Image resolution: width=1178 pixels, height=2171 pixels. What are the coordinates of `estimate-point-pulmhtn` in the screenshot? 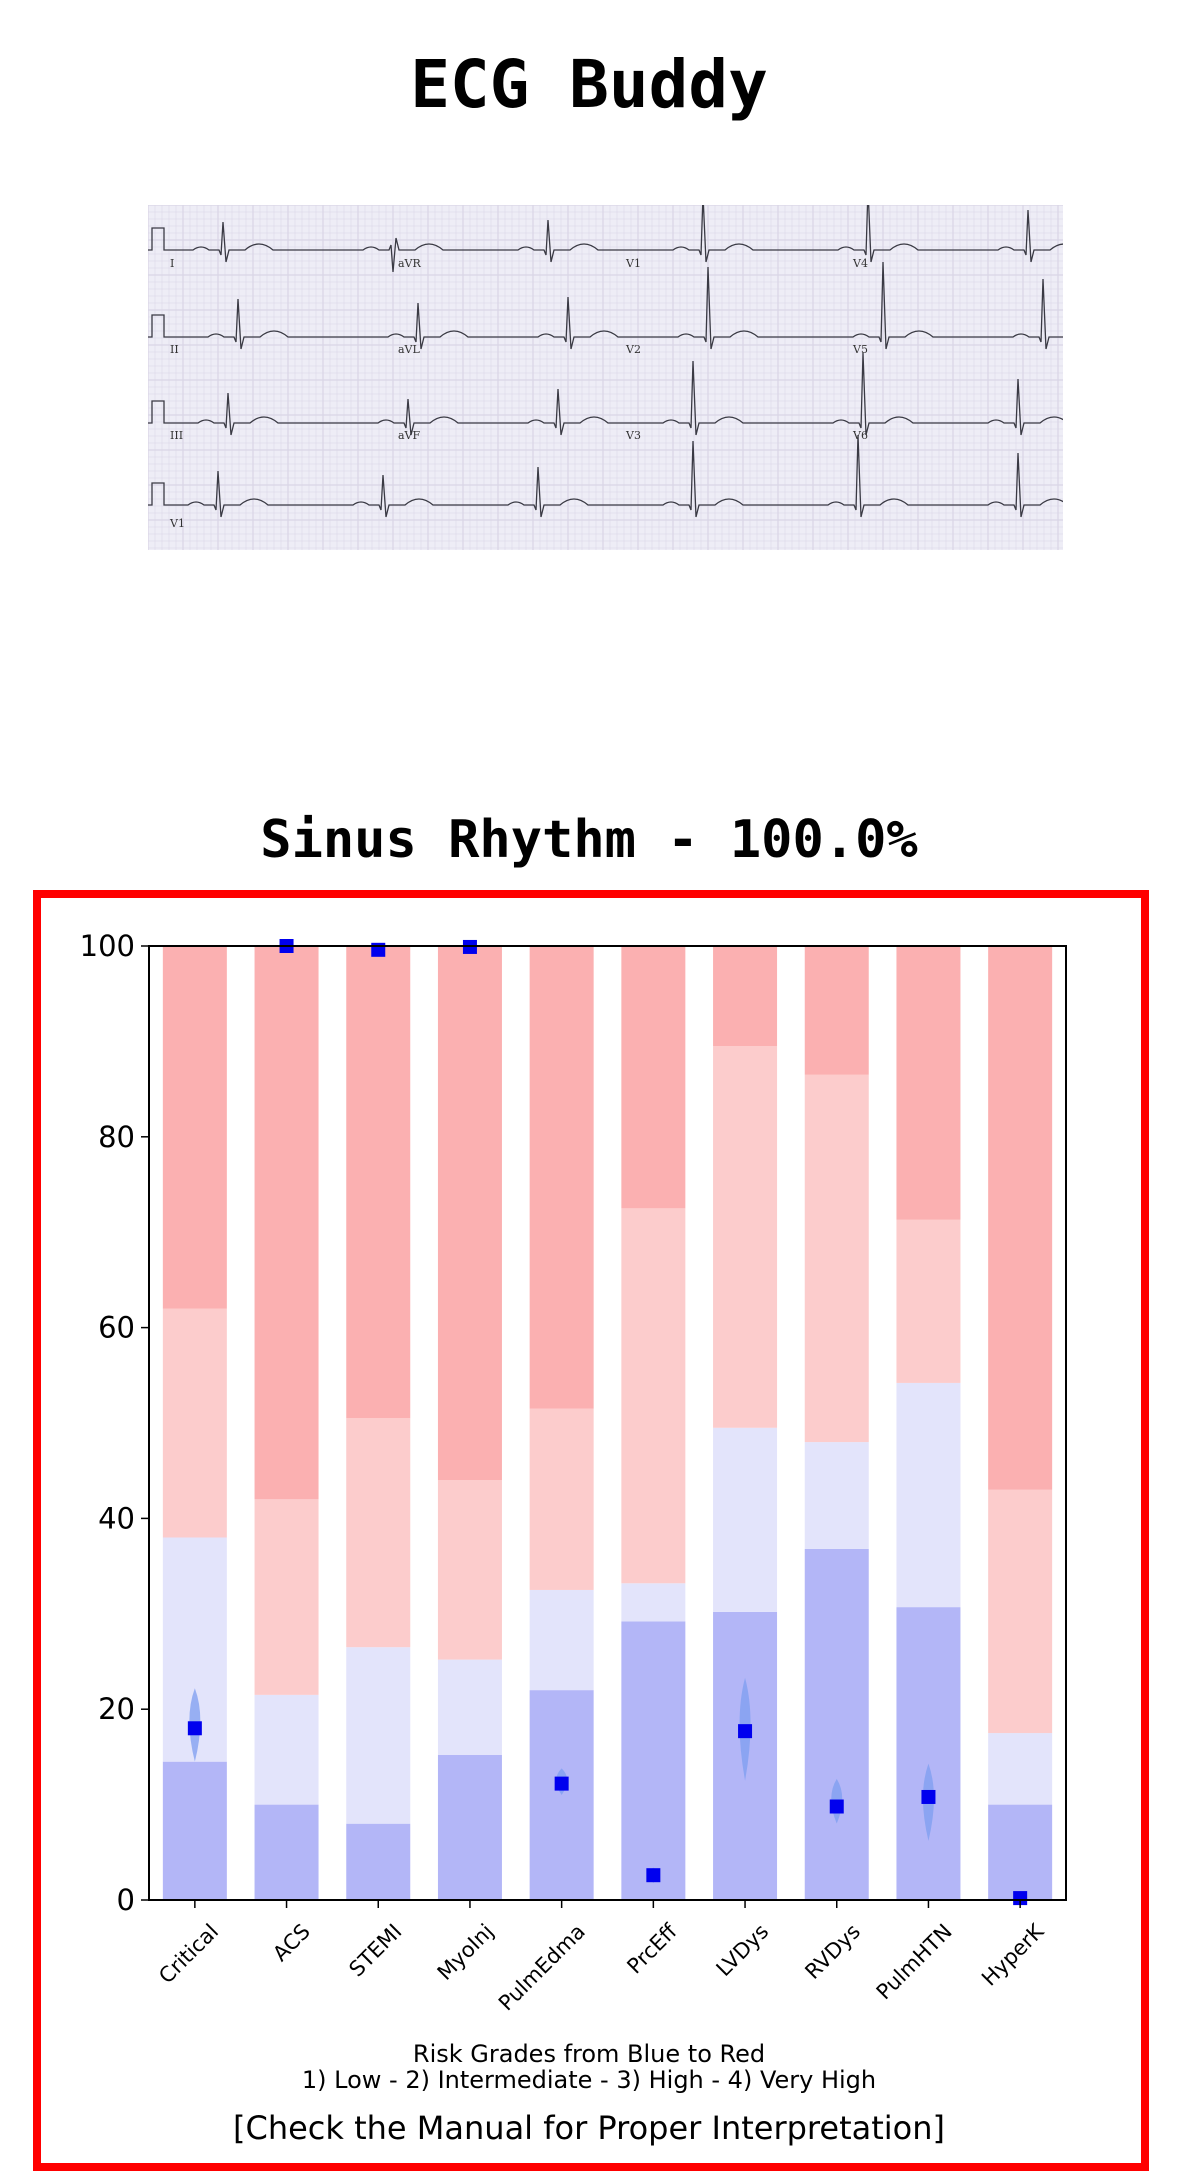 It's located at (928, 1796).